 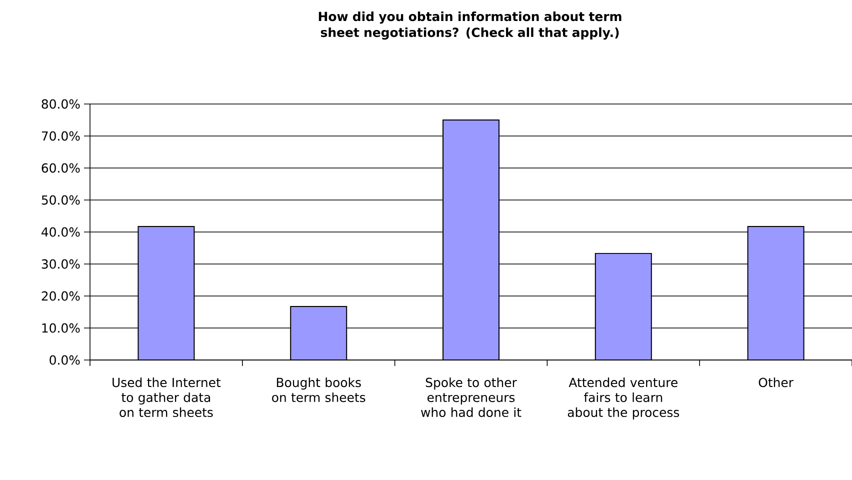 I want to click on y-tick-label: 80.0%, so click(x=61, y=104).